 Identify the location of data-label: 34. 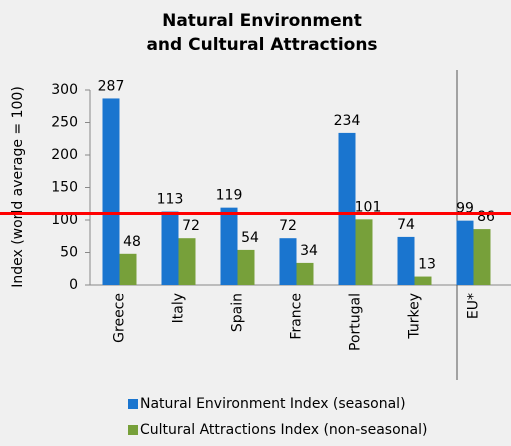
(309, 251).